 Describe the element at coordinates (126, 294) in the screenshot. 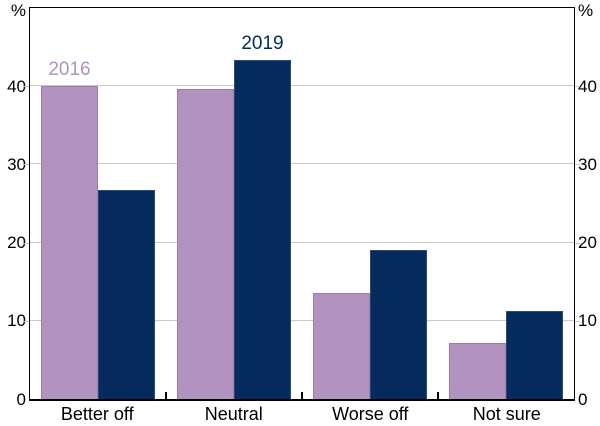

I see `bar-2019-better-off` at that location.